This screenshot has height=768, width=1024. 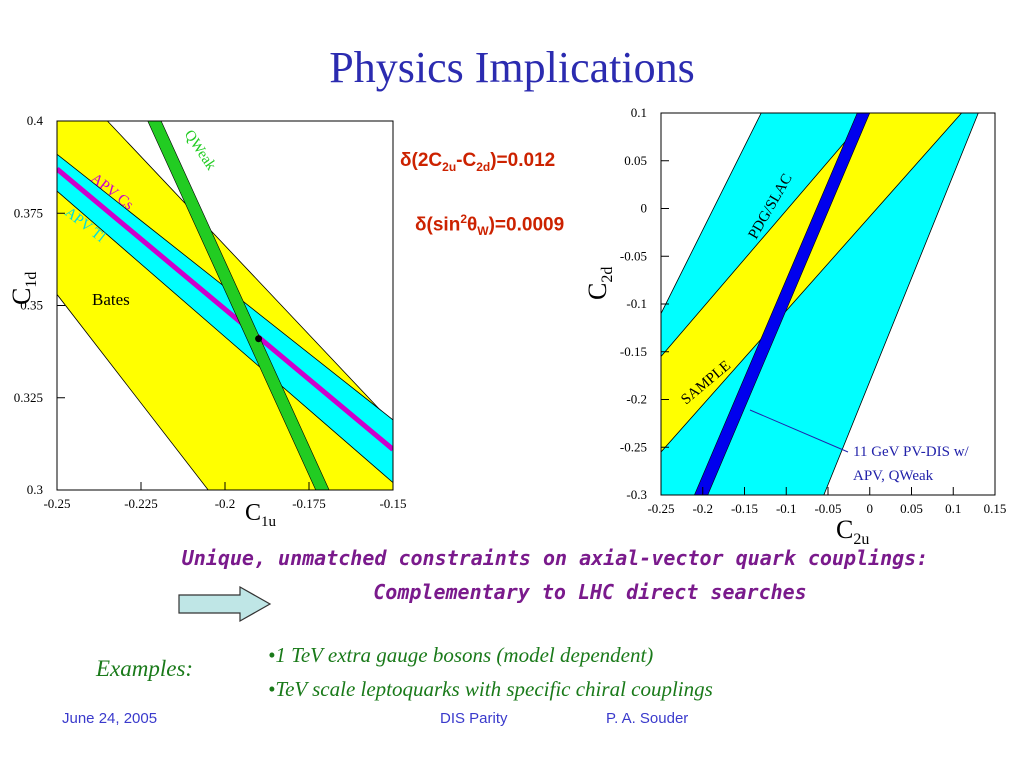 I want to click on formula-sin2theta: δ(sin2θW)=0.0009, so click(x=490, y=225).